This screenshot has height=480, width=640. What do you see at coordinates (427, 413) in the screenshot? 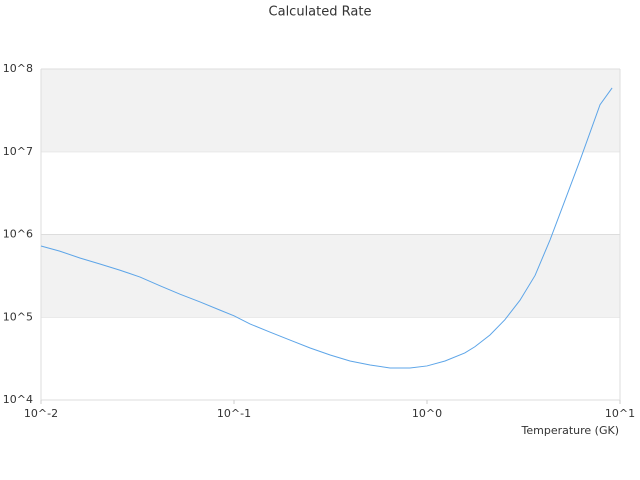
I see `x-tick-label: 10^0` at bounding box center [427, 413].